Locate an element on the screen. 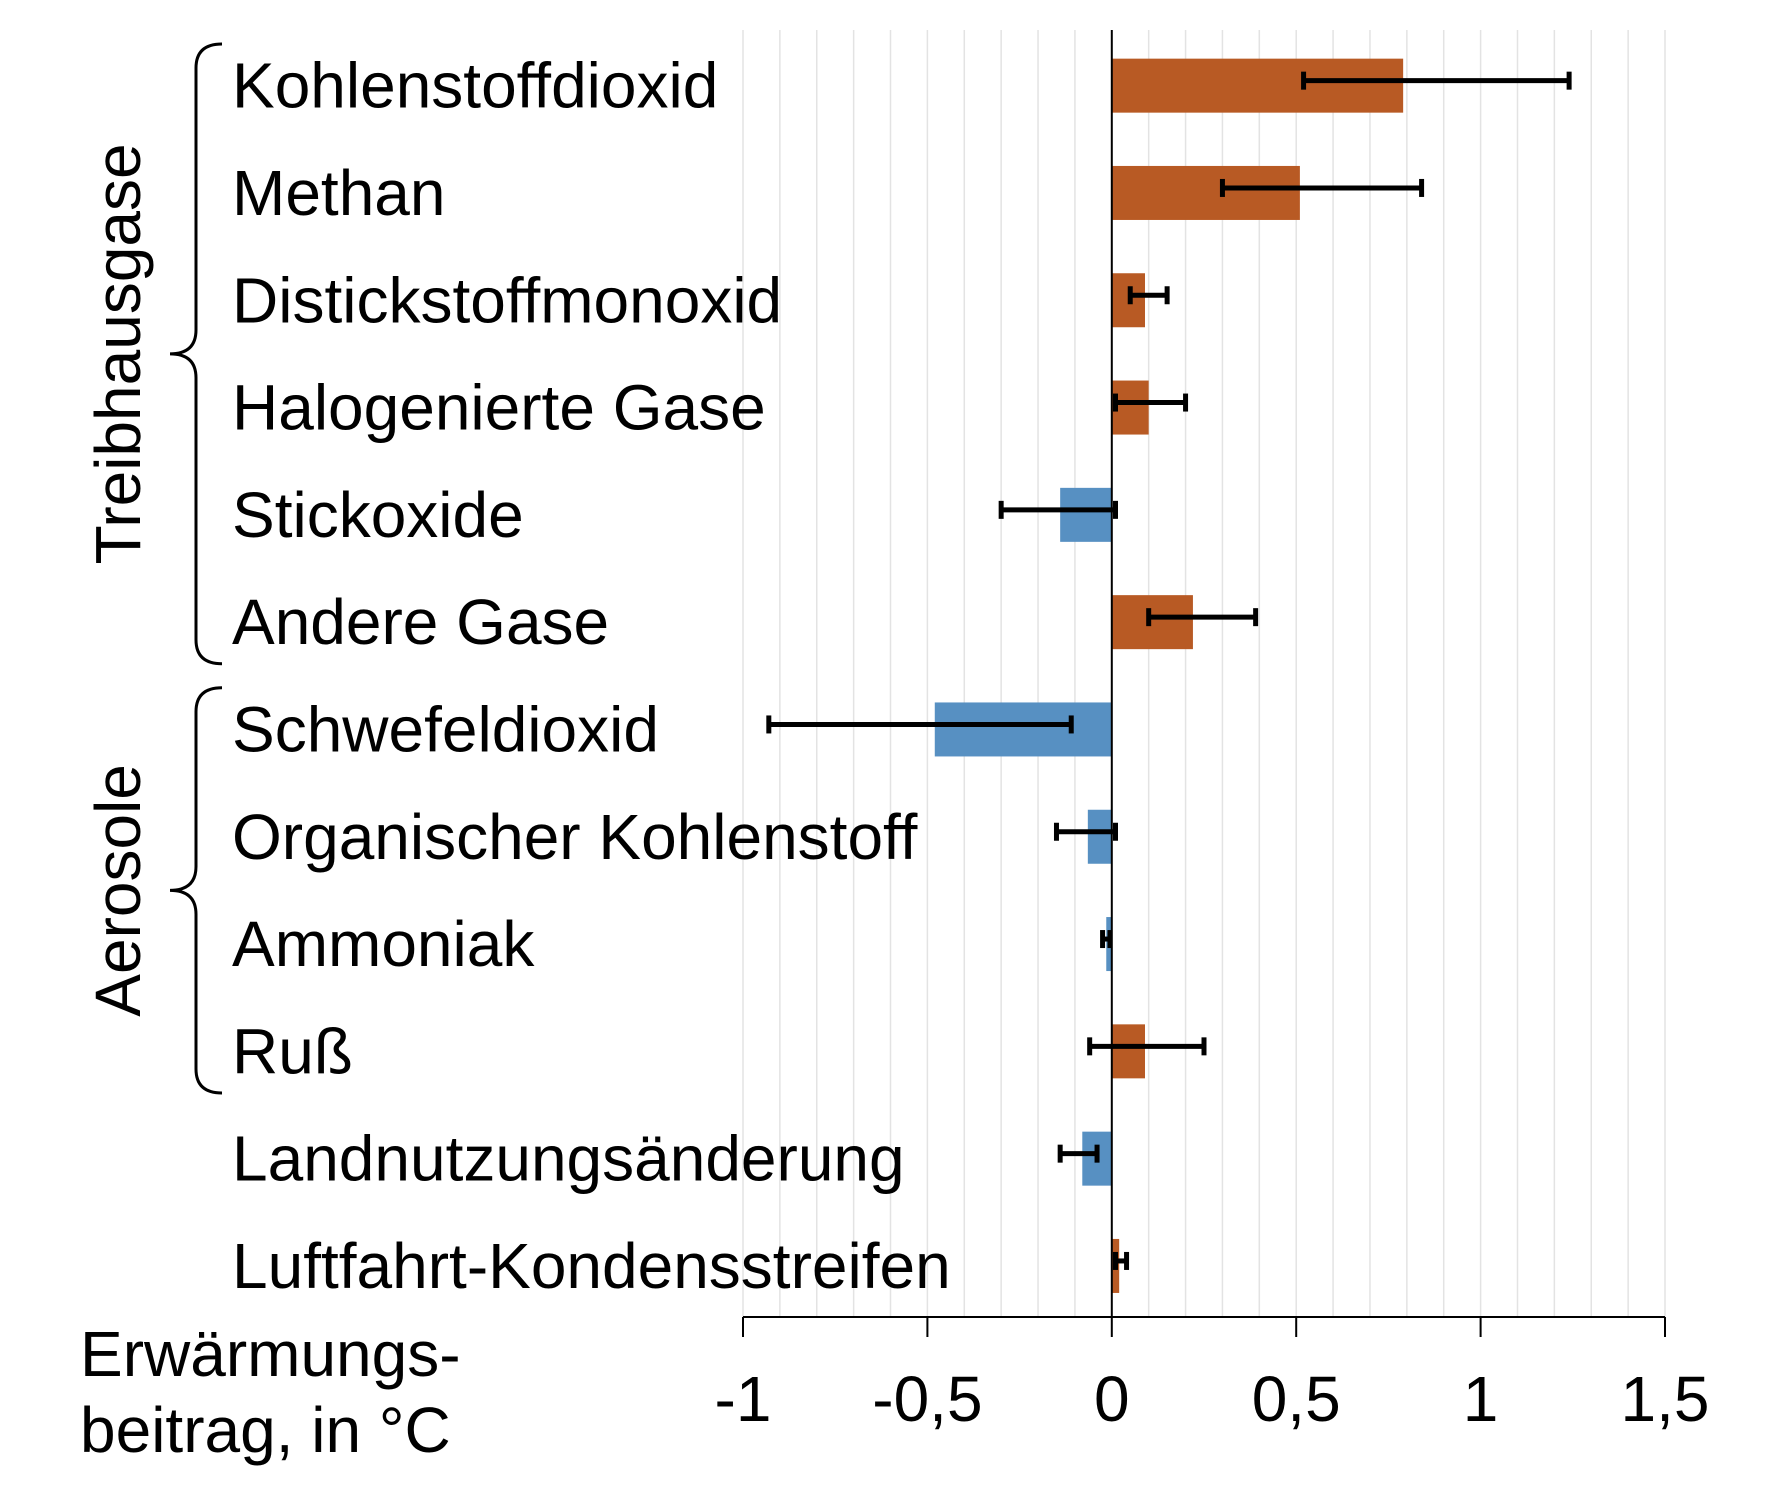 This screenshot has height=1500, width=1766. category-label-8: Organischer Kohlenstoff is located at coordinates (575, 837).